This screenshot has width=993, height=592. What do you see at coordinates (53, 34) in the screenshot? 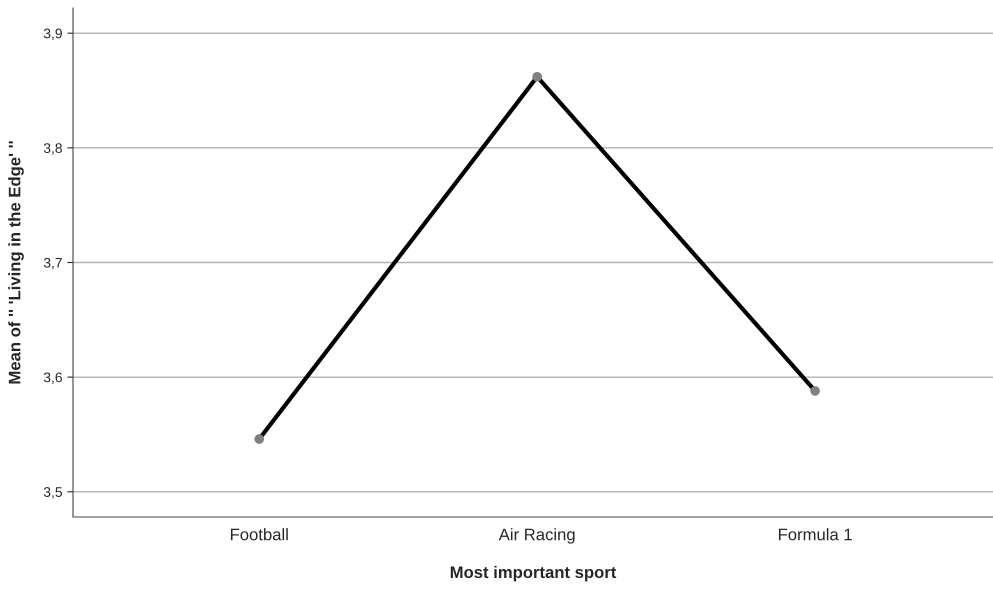
I see `y-tick-label: 3,9` at bounding box center [53, 34].